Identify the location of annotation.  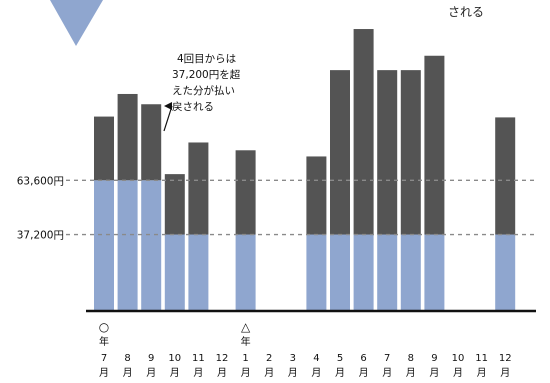
(168, 117).